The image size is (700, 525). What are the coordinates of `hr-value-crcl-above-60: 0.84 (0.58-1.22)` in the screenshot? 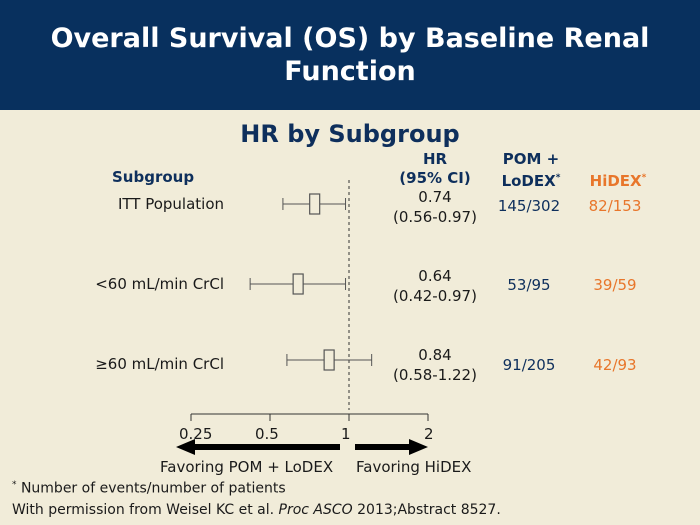 It's located at (435, 365).